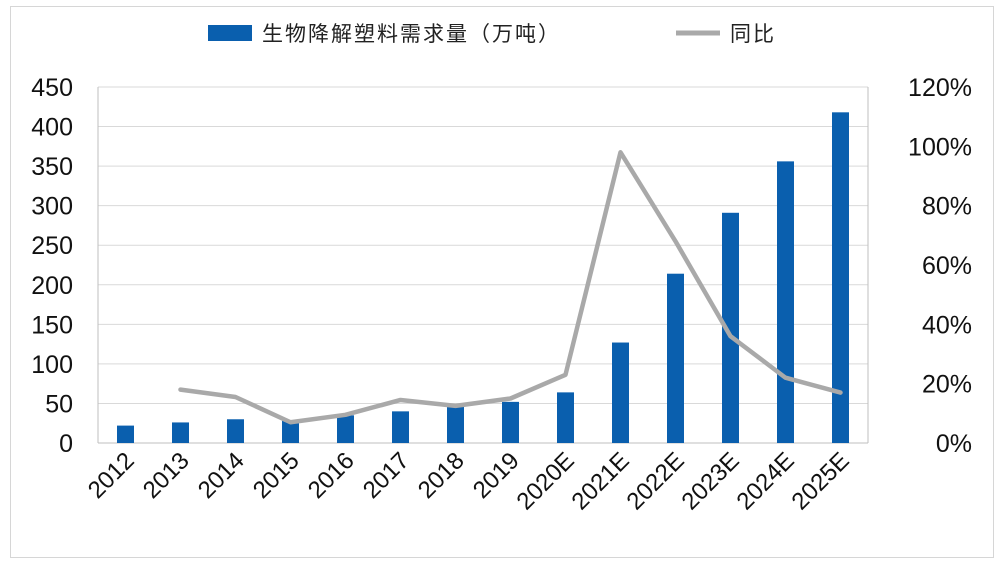 The height and width of the screenshot is (566, 1004). I want to click on x-tick-label: 2014, so click(221, 475).